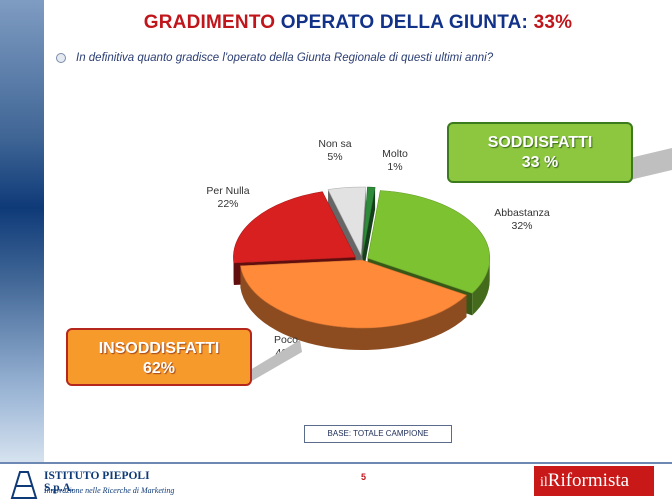 Image resolution: width=672 pixels, height=504 pixels. I want to click on title-part-2: OPERATO DELLA GIUNTA:, so click(404, 22).